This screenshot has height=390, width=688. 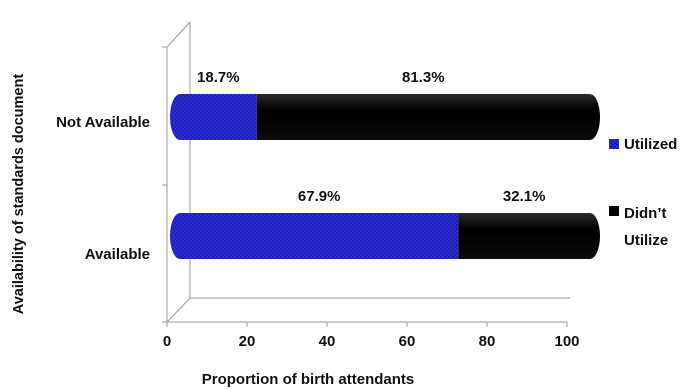 I want to click on legend-label-didnt-utilize-line1: Didn’t, so click(x=645, y=213).